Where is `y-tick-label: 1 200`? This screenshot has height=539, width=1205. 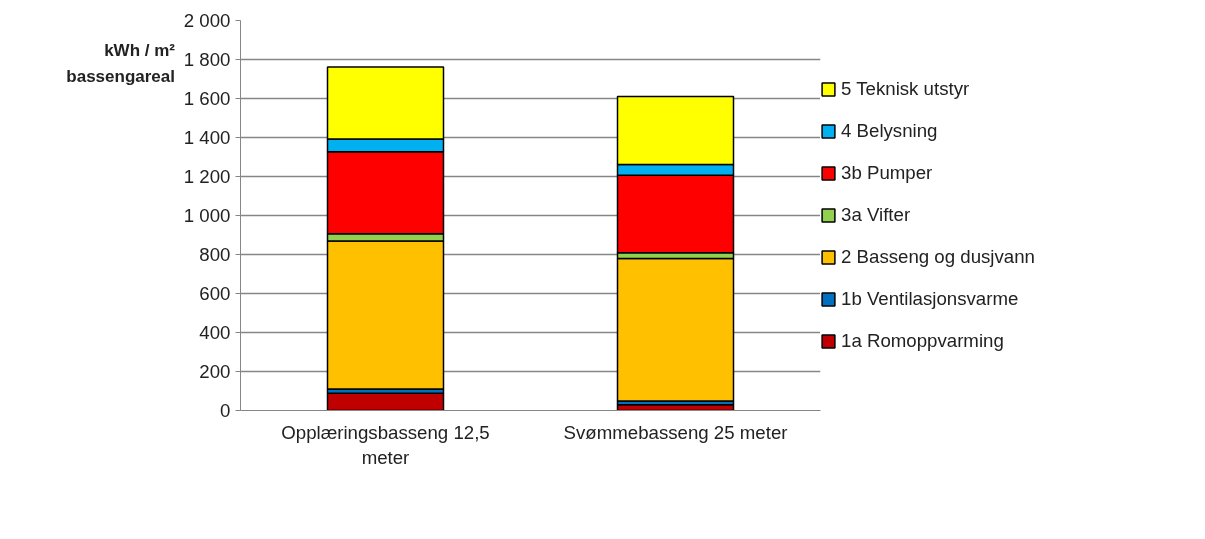 y-tick-label: 1 200 is located at coordinates (207, 176).